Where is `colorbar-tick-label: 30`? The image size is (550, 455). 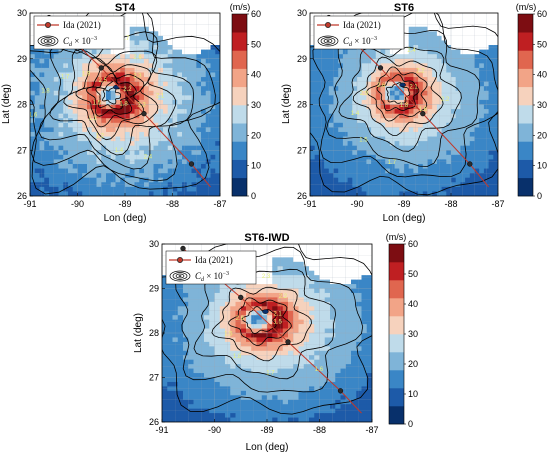 colorbar-tick-label: 30 is located at coordinates (542, 105).